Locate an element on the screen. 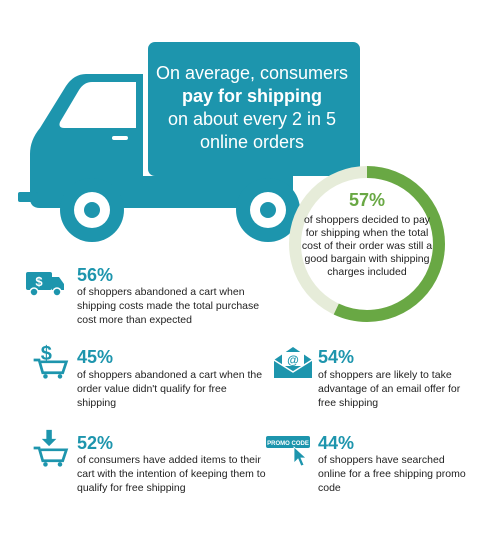 This screenshot has height=535, width=492. stat-1-percent: 56% is located at coordinates (95, 275).